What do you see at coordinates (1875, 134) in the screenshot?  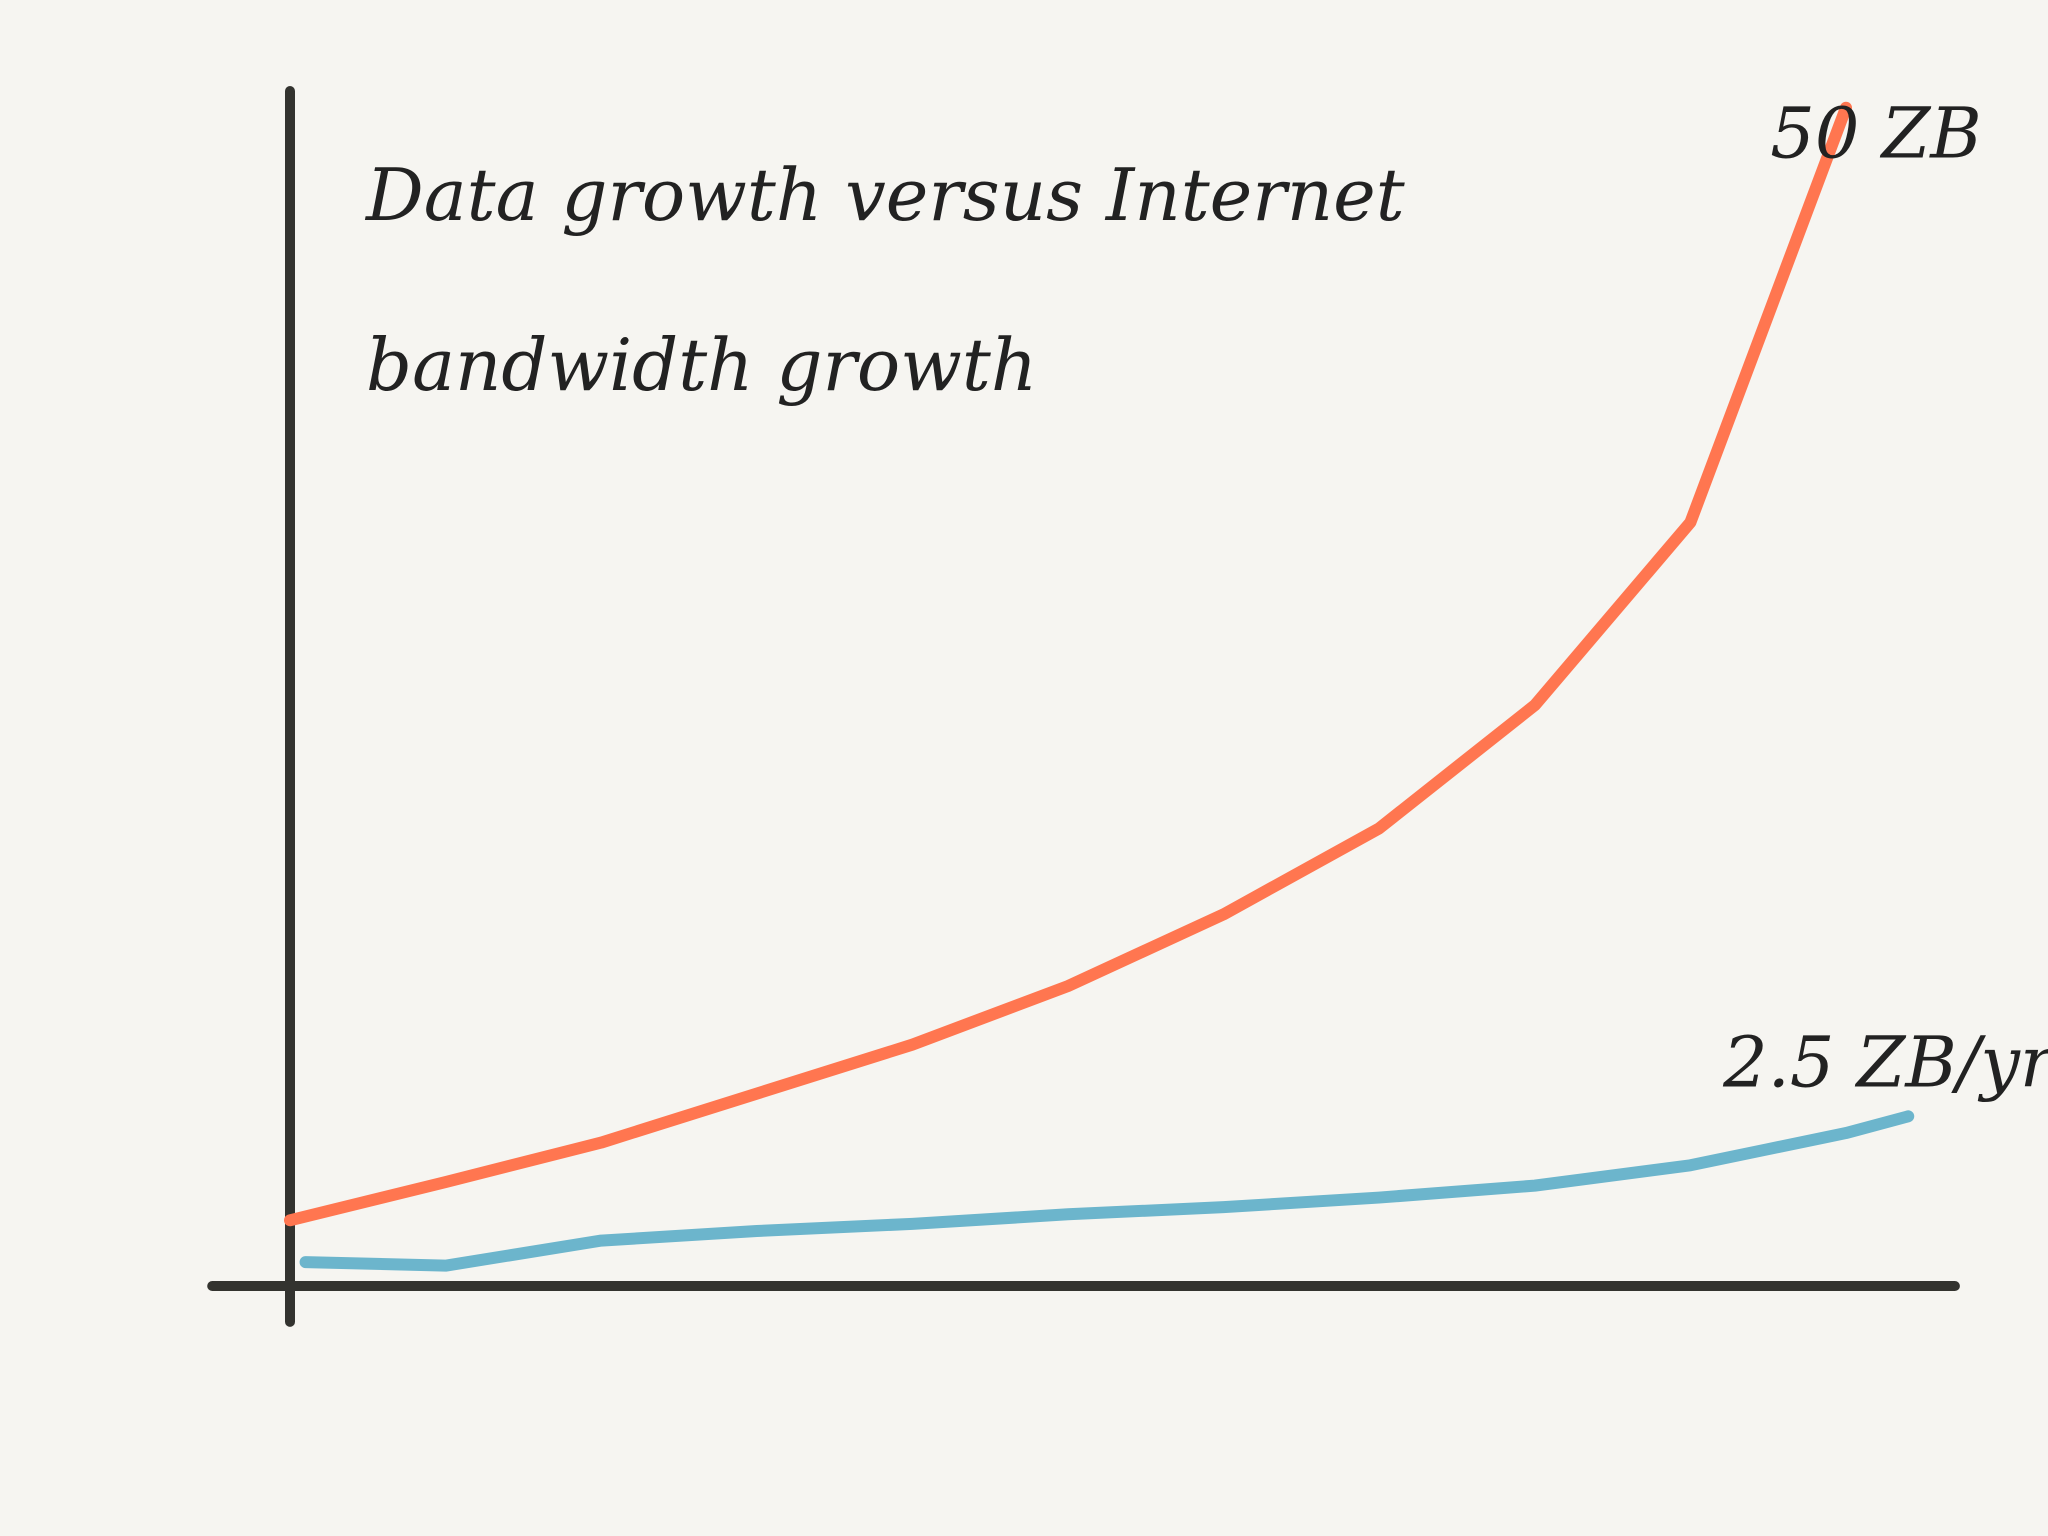 I see `annotation: 50 ZB` at bounding box center [1875, 134].